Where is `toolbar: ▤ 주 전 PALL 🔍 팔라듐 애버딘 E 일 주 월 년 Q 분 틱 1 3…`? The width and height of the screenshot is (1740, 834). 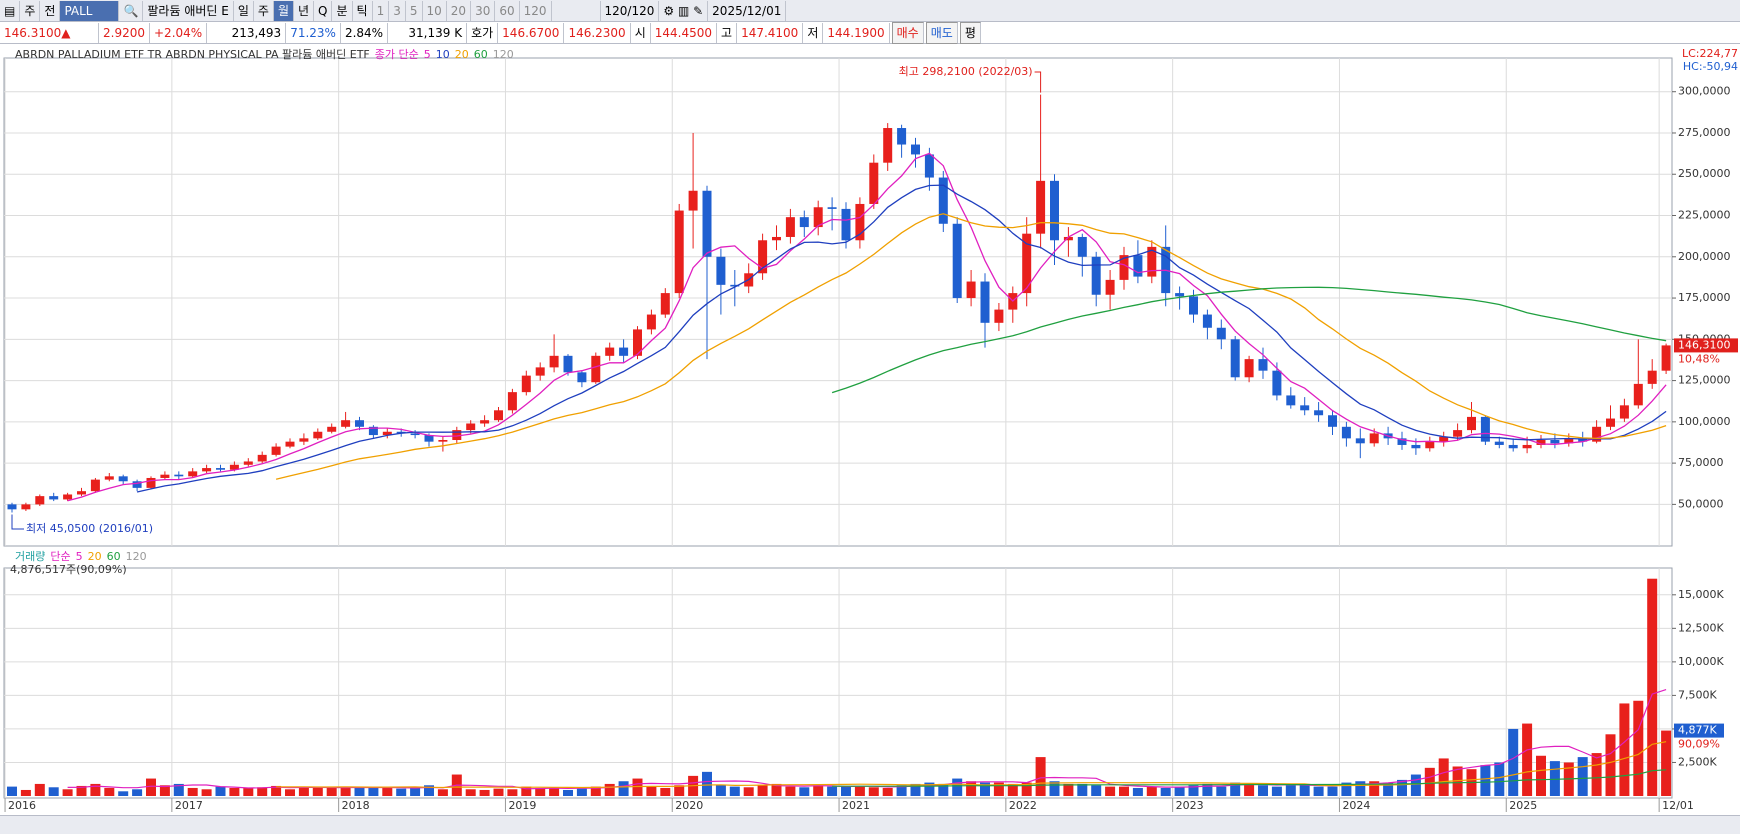 toolbar: ▤ 주 전 PALL 🔍 팔라듐 애버딘 E 일 주 월 년 Q 분 틱 1 3… is located at coordinates (870, 11).